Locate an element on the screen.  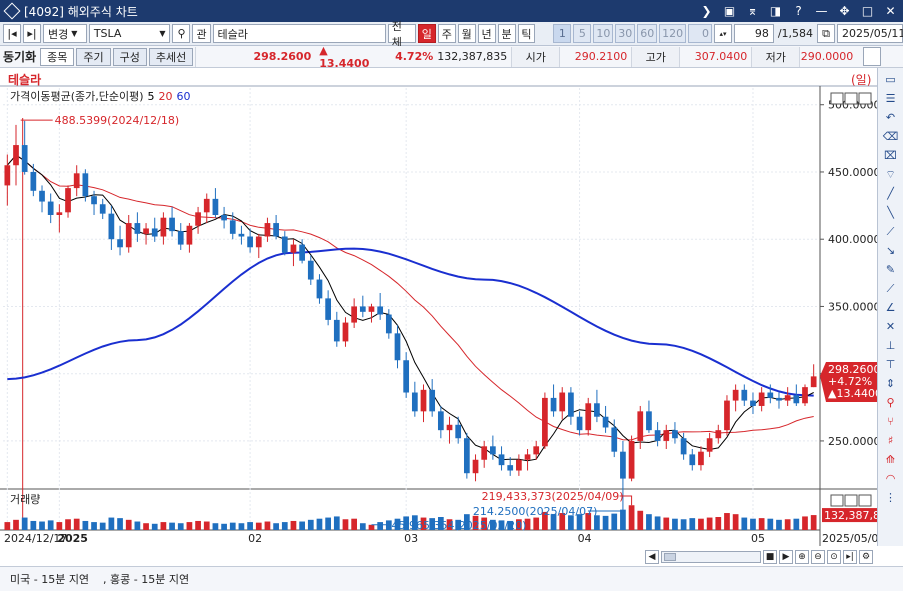
change-select: 변경 ▼ is located at coordinates (65, 33).